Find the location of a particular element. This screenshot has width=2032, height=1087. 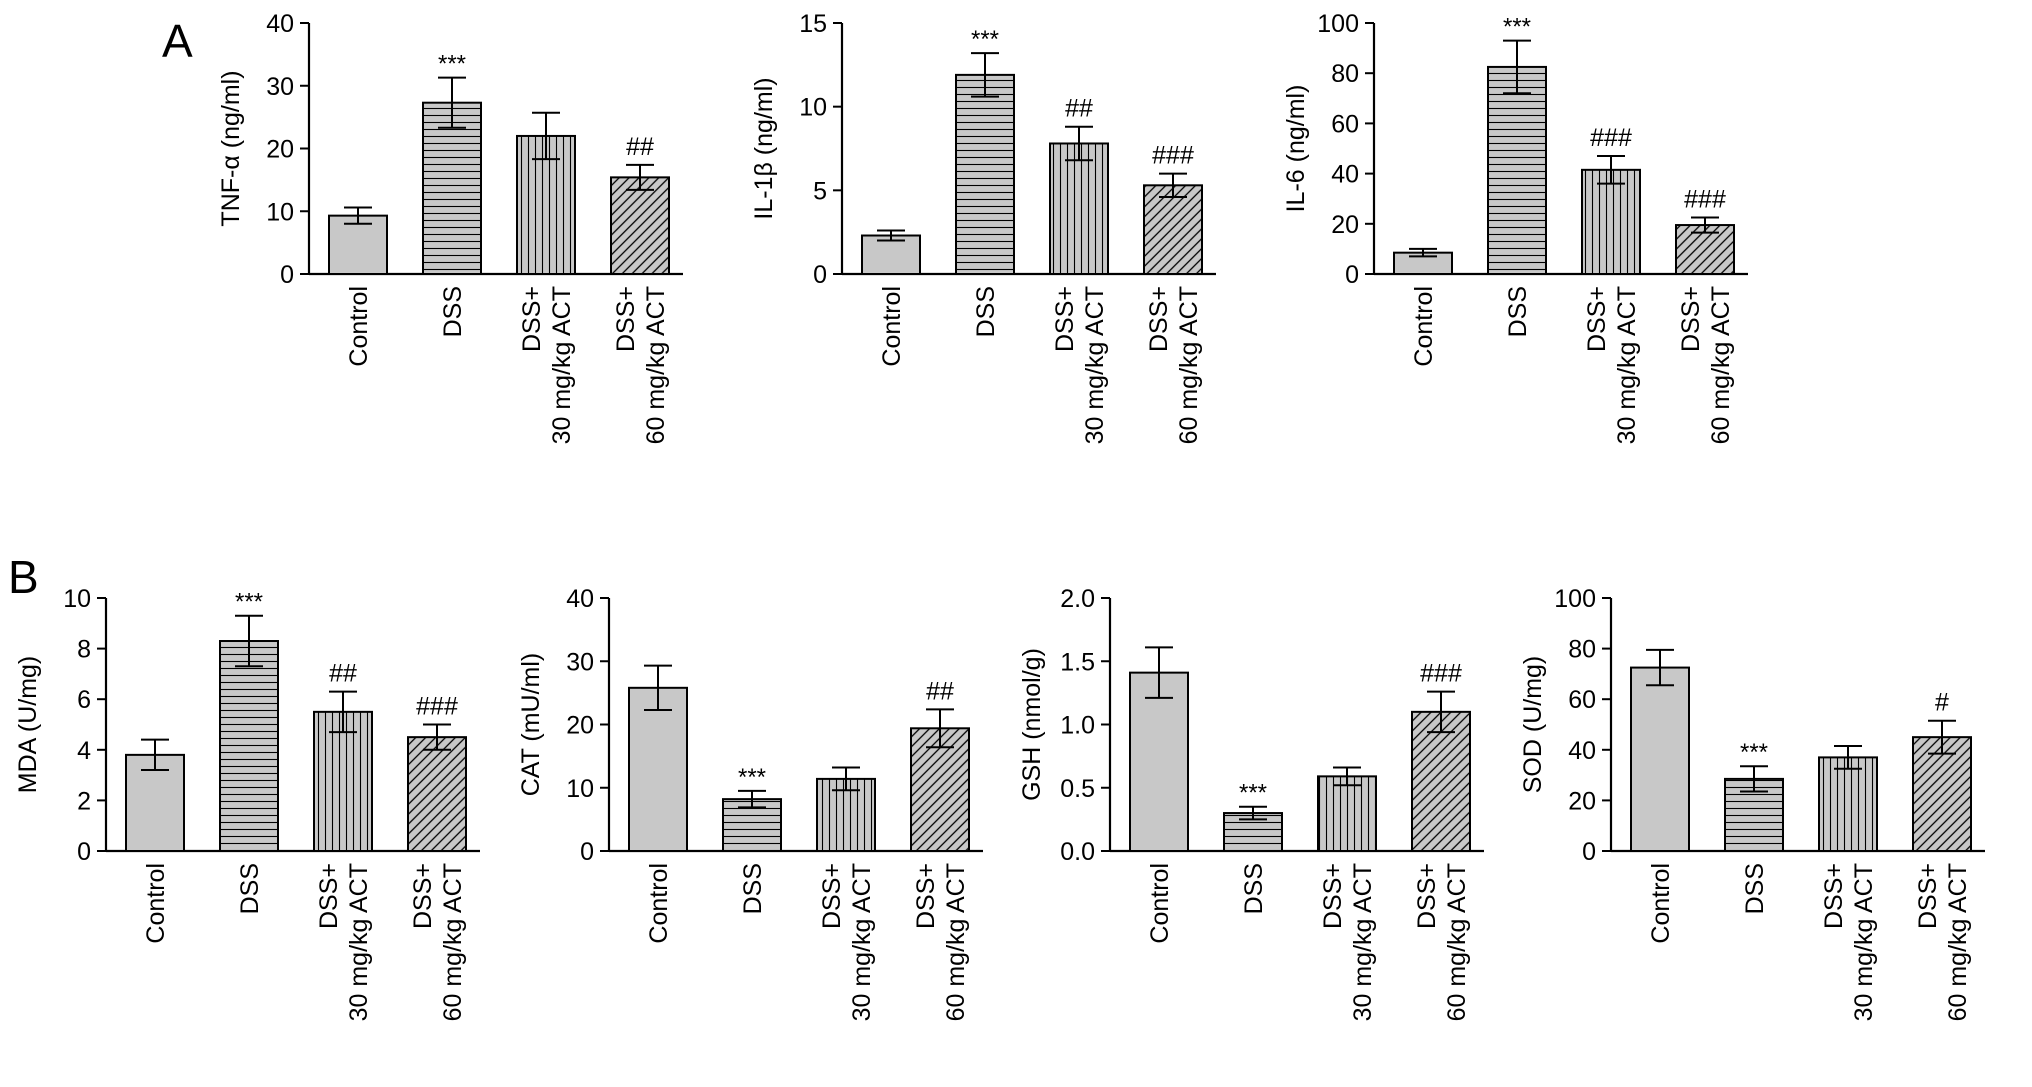

y-tick-label: 4 is located at coordinates (84, 751).